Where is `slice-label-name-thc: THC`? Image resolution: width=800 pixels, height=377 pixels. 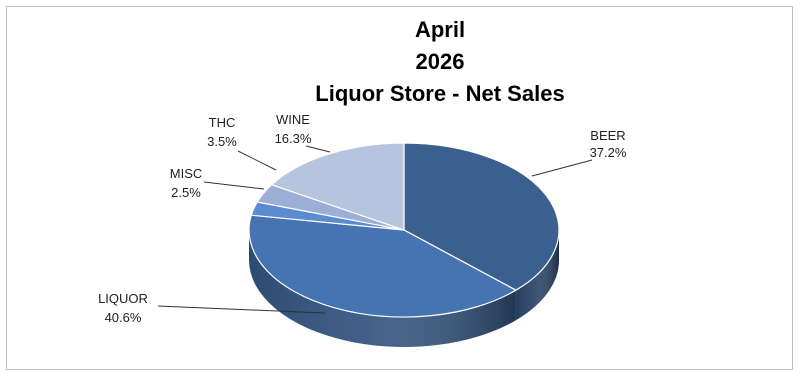 slice-label-name-thc: THC is located at coordinates (222, 122).